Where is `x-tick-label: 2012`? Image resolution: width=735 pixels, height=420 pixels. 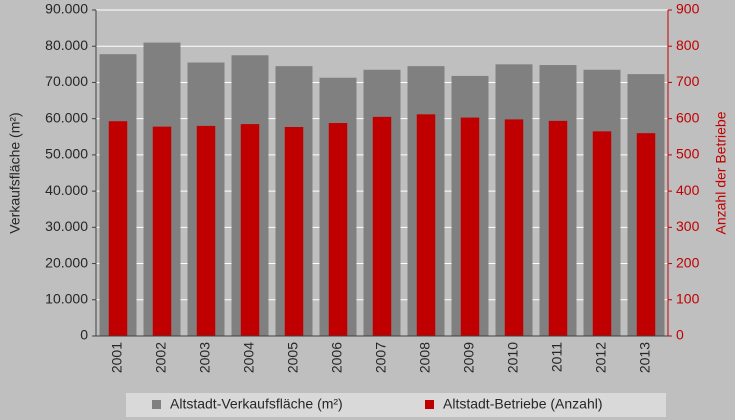
x-tick-label: 2012 is located at coordinates (601, 357).